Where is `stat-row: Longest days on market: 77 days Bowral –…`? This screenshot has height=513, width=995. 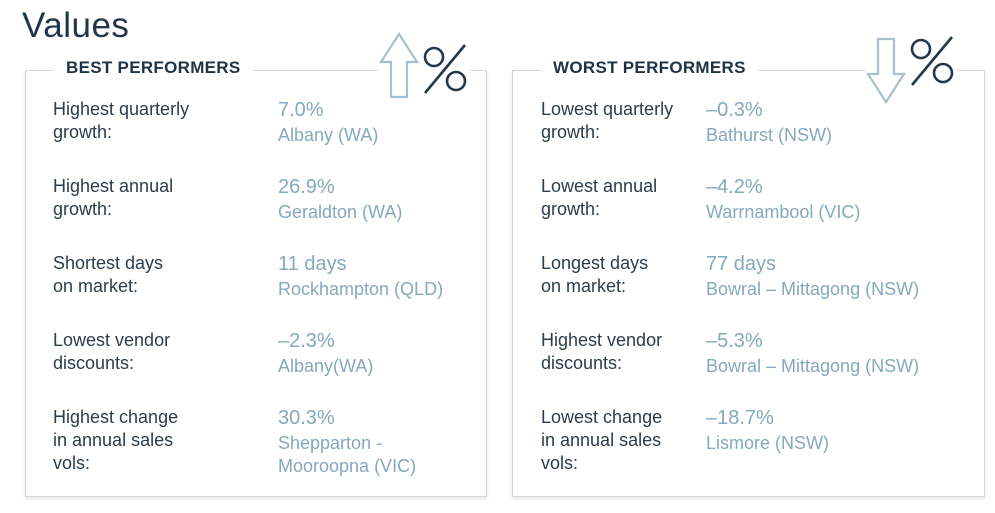
stat-row: Longest days on market: 77 days Bowral –… is located at coordinates (748, 276).